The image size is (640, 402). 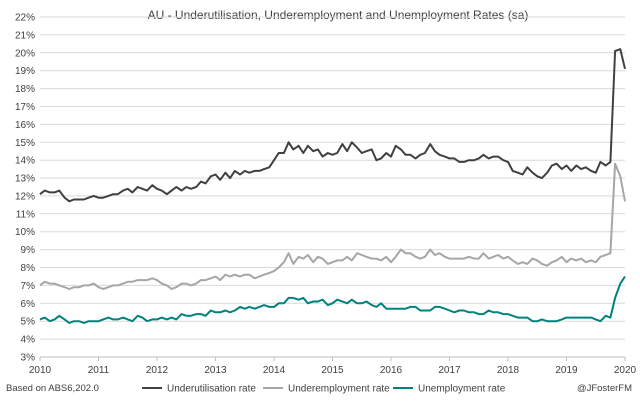 What do you see at coordinates (40, 370) in the screenshot?
I see `x-tick-label: 2010` at bounding box center [40, 370].